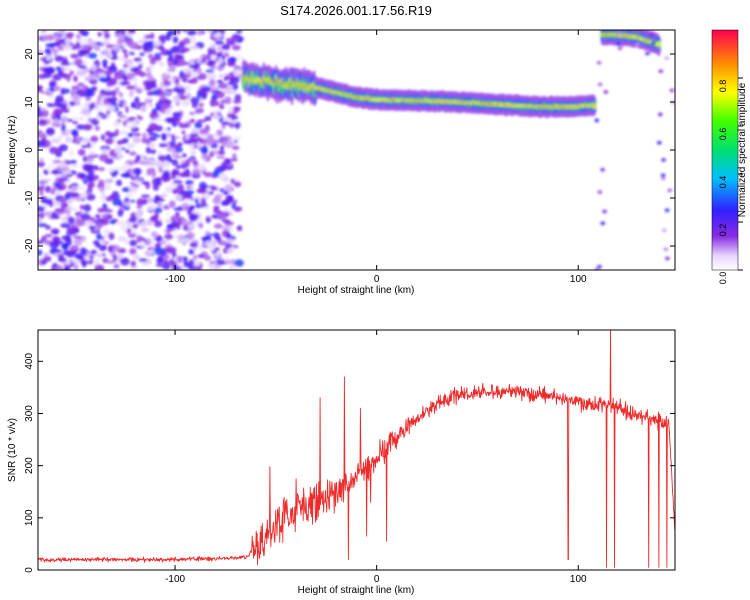  I want to click on y-tick-label: 100, so click(29, 517).